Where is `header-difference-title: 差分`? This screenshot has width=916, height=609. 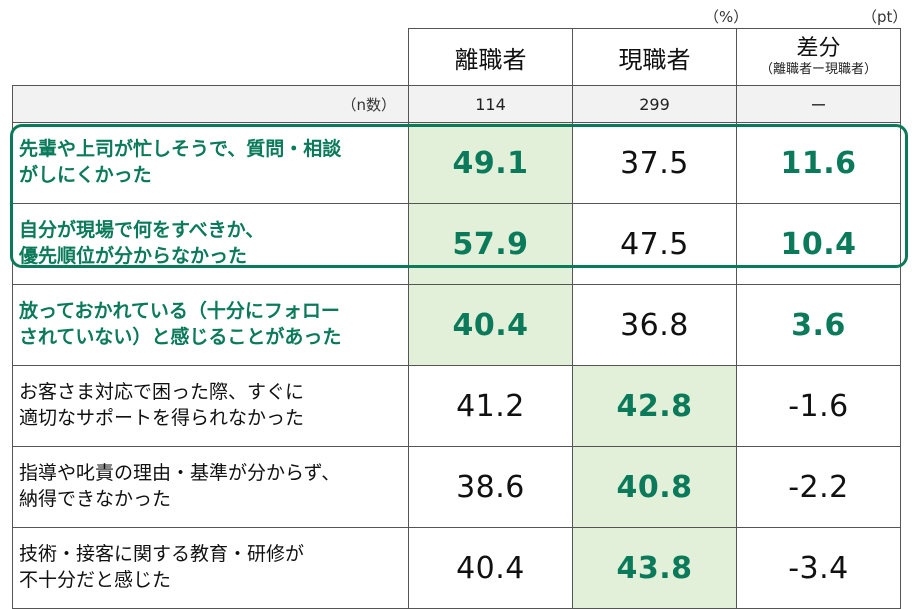
header-difference-title: 差分 is located at coordinates (818, 48).